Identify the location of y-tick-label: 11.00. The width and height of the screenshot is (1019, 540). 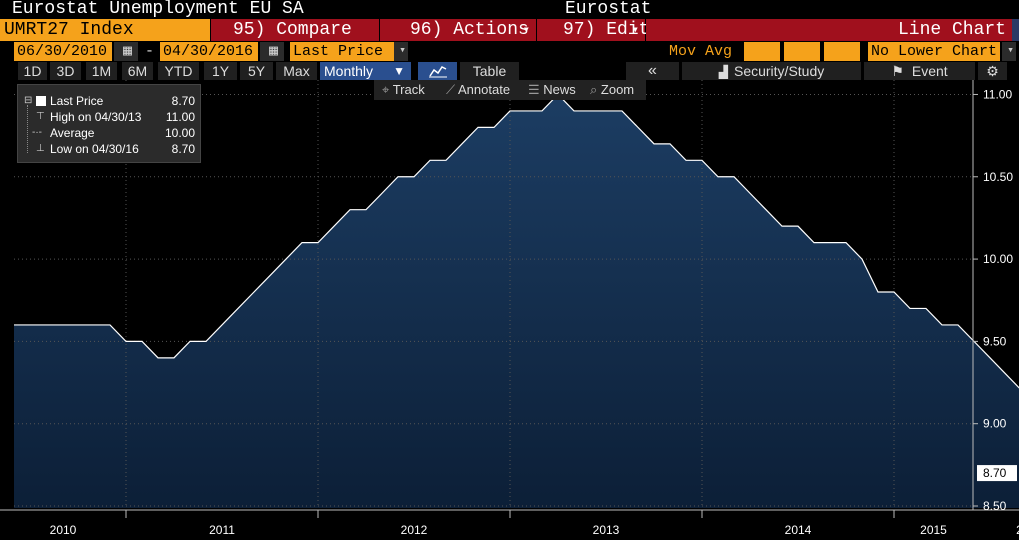
(997, 94).